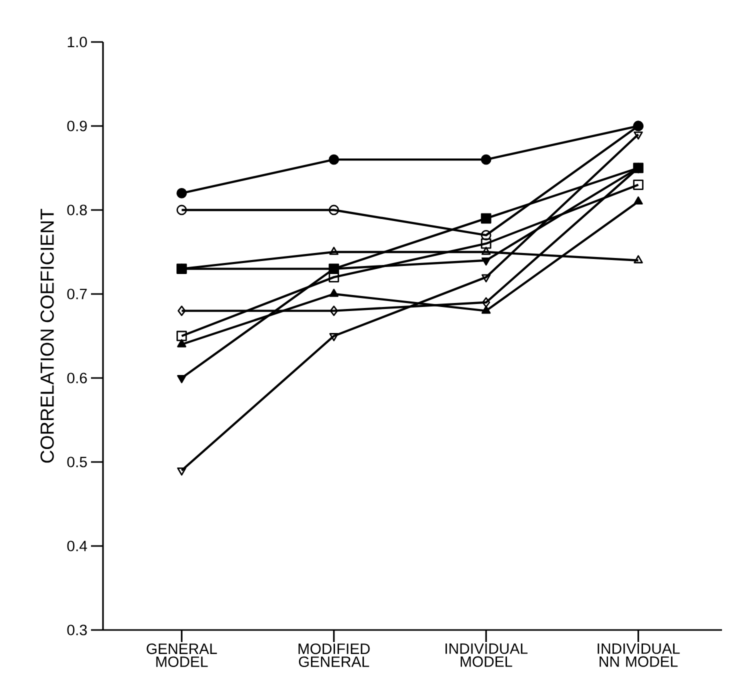 The height and width of the screenshot is (682, 731). I want to click on y-tick-label: 1.0, so click(77, 42).